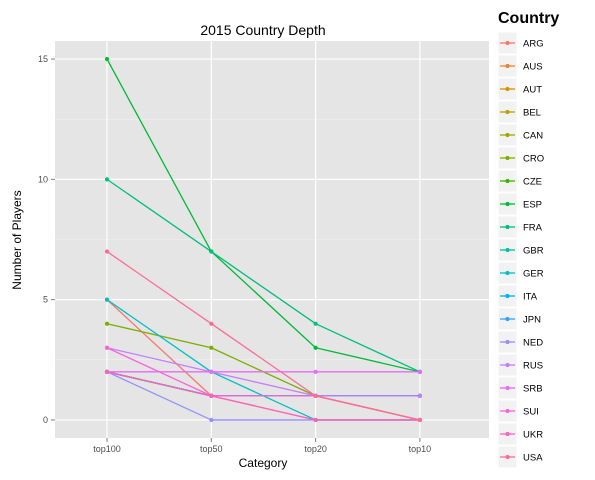  Describe the element at coordinates (420, 449) in the screenshot. I see `x-tick-label: top10` at that location.